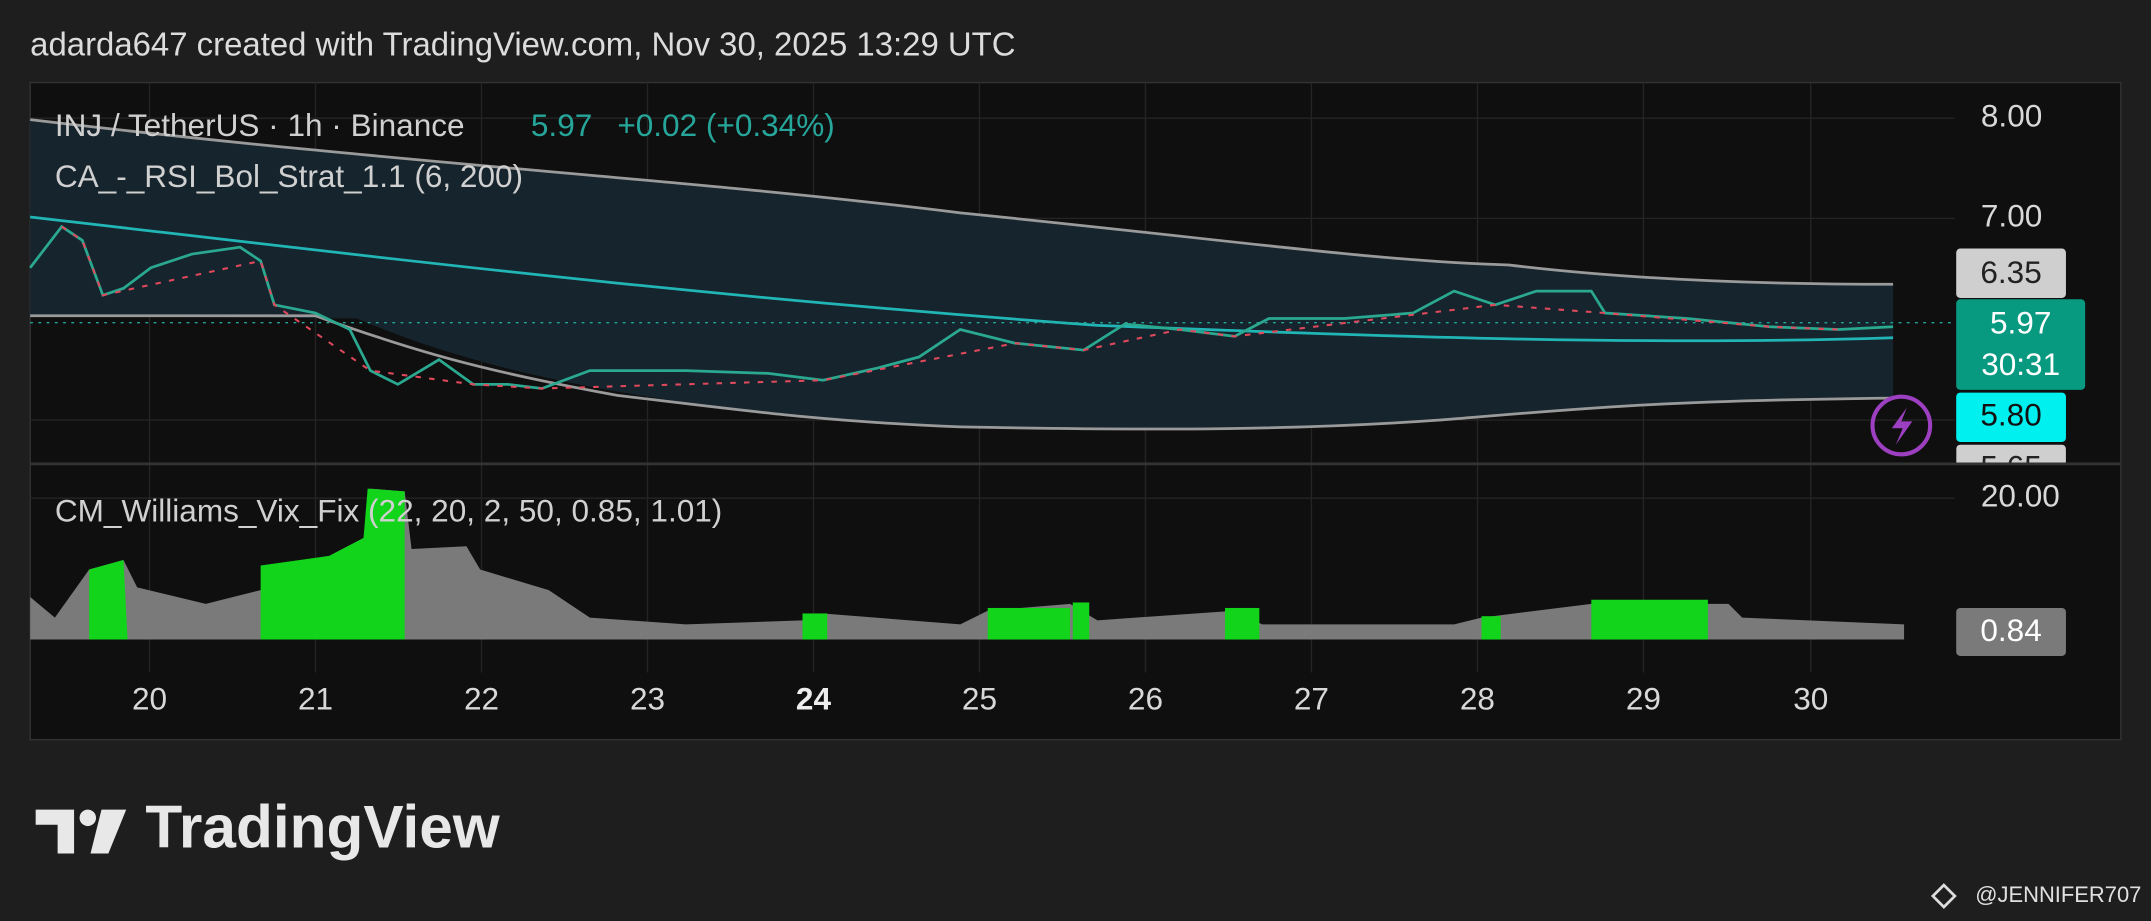  What do you see at coordinates (2011, 453) in the screenshot?
I see `cut-tag` at bounding box center [2011, 453].